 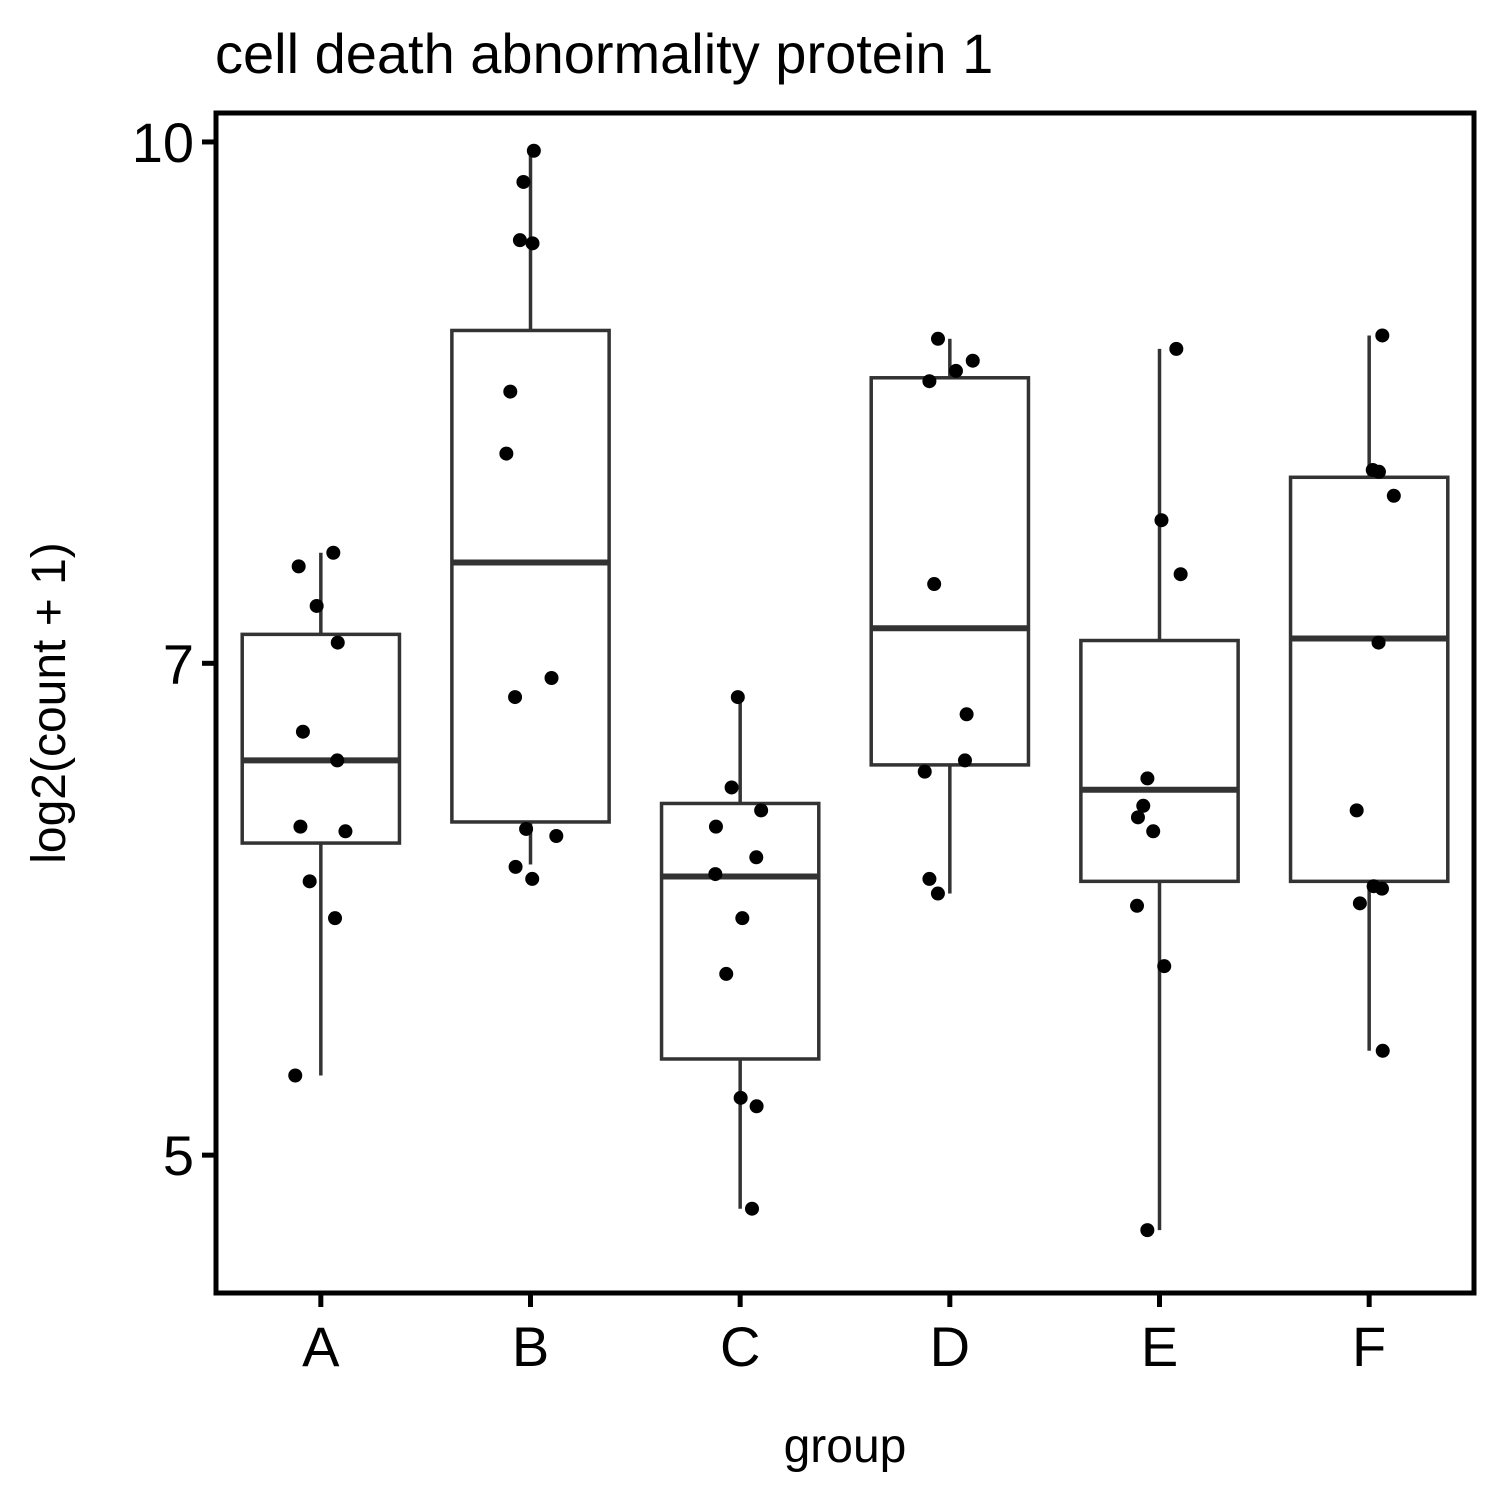 I want to click on box-group-A, so click(x=321, y=814).